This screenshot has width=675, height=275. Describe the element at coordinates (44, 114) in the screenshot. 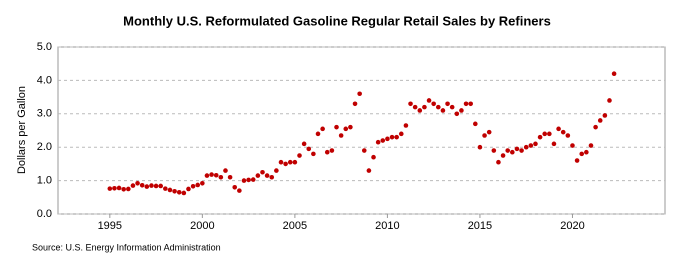

I see `y-tick-label: 3.0` at that location.